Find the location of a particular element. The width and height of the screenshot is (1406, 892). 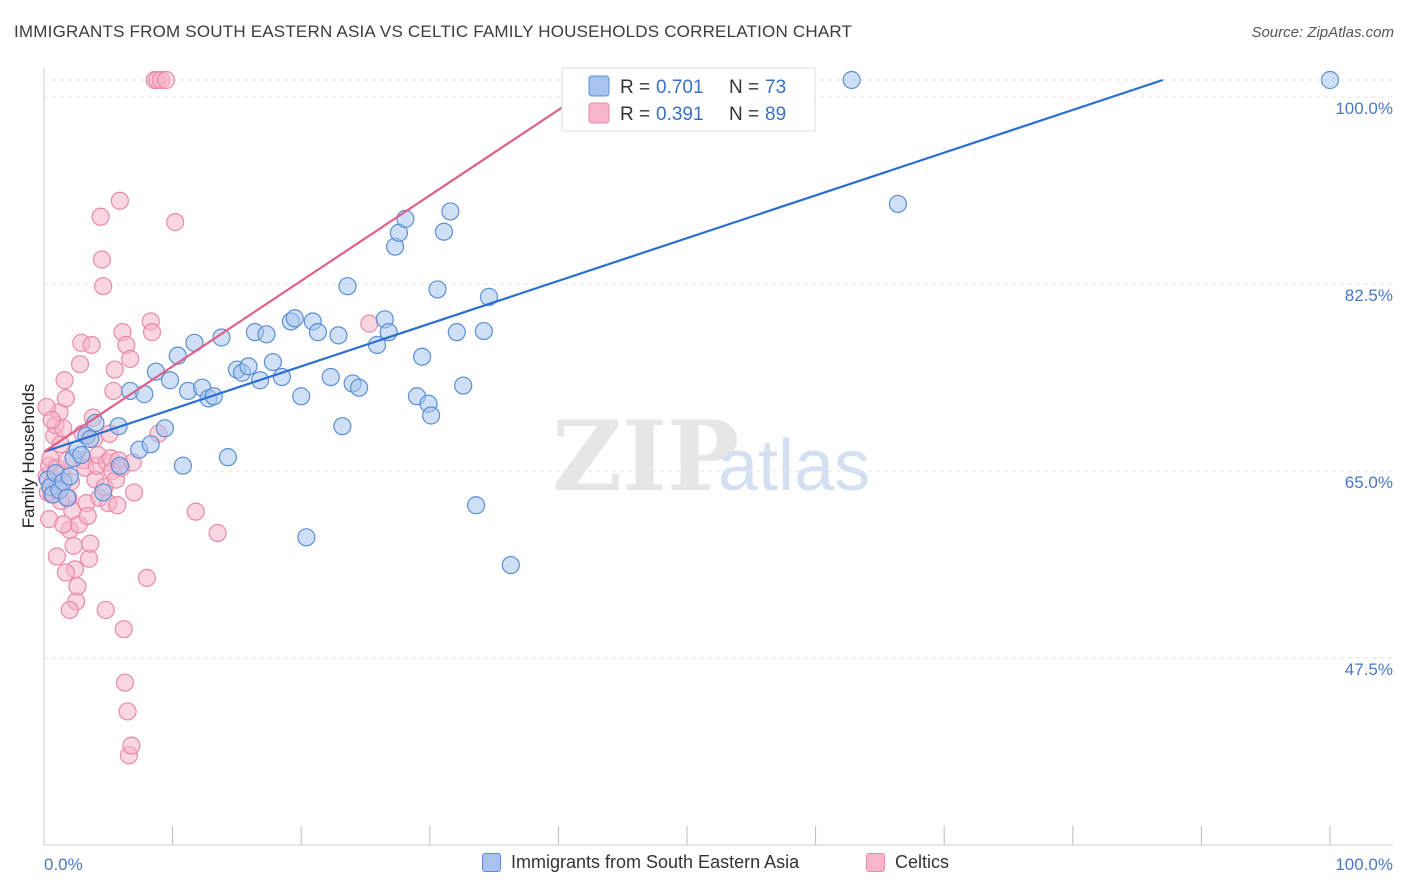

watermark-zip: ZIP is located at coordinates (645, 456).